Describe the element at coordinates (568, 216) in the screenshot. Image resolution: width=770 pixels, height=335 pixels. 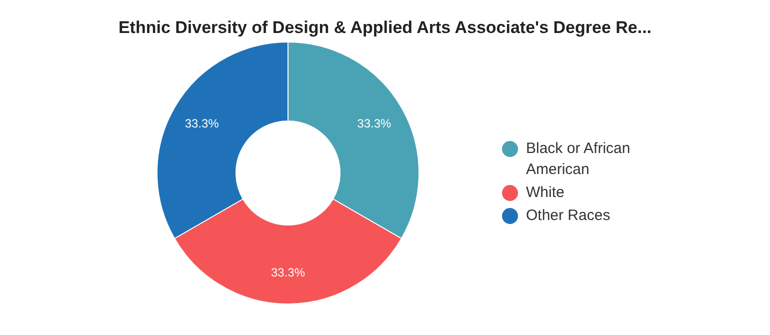
I see `legend-label: Other Races` at that location.